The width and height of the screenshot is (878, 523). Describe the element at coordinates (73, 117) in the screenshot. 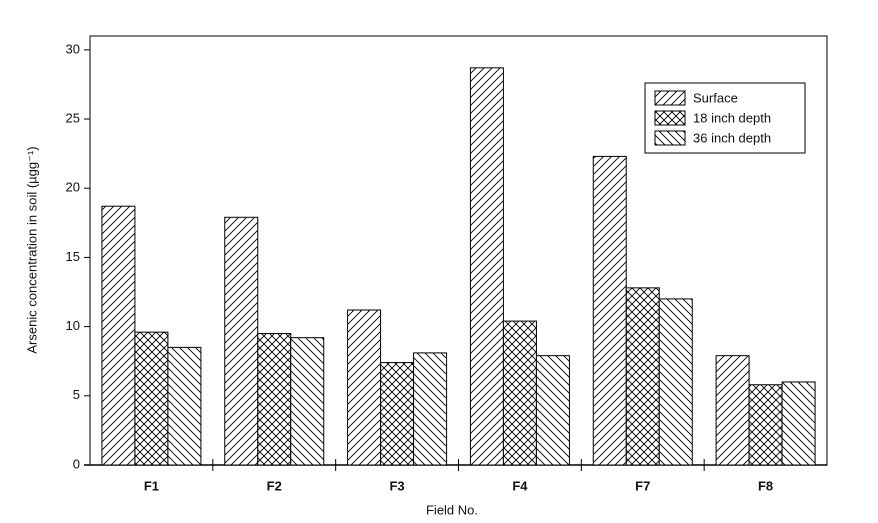

I see `y-tick-label: 25` at that location.